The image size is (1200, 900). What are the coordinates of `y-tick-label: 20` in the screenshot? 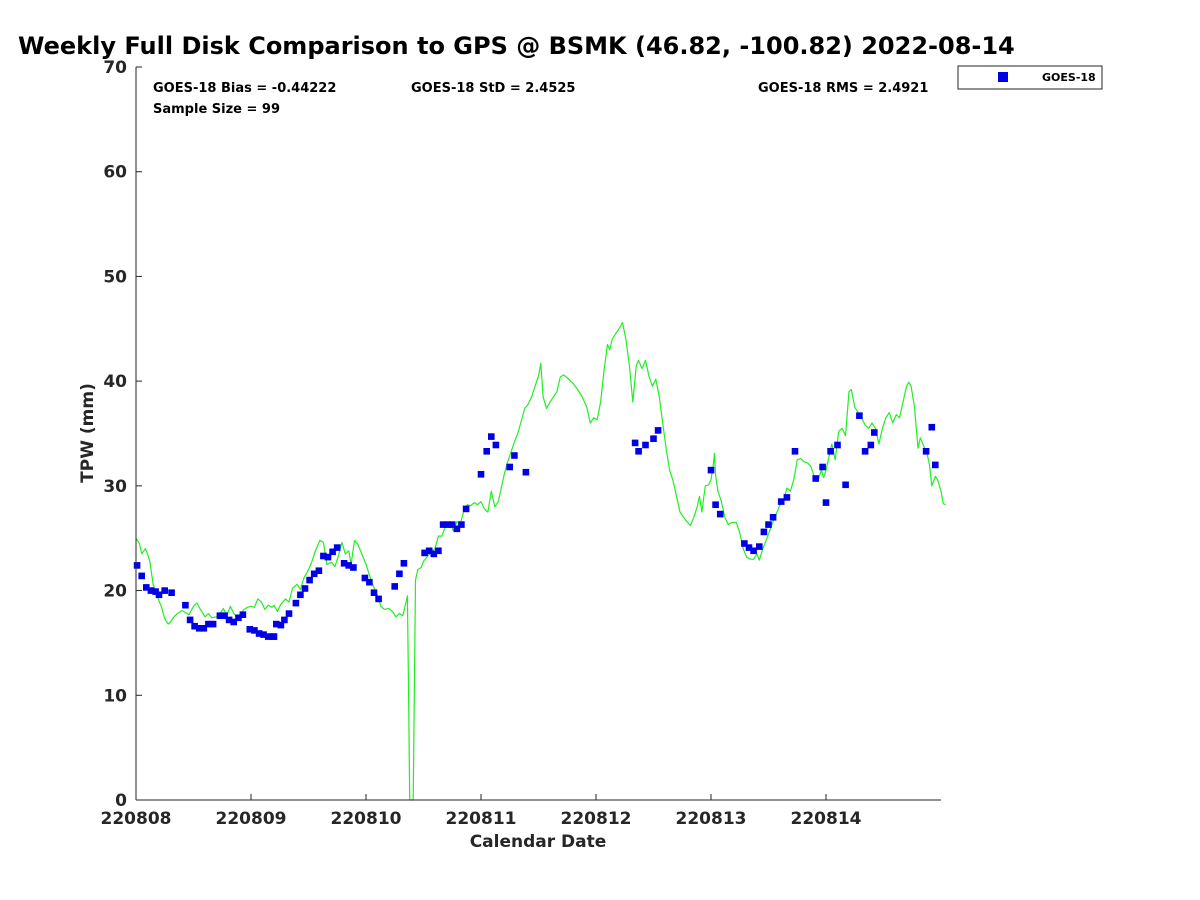 It's located at (115, 592).